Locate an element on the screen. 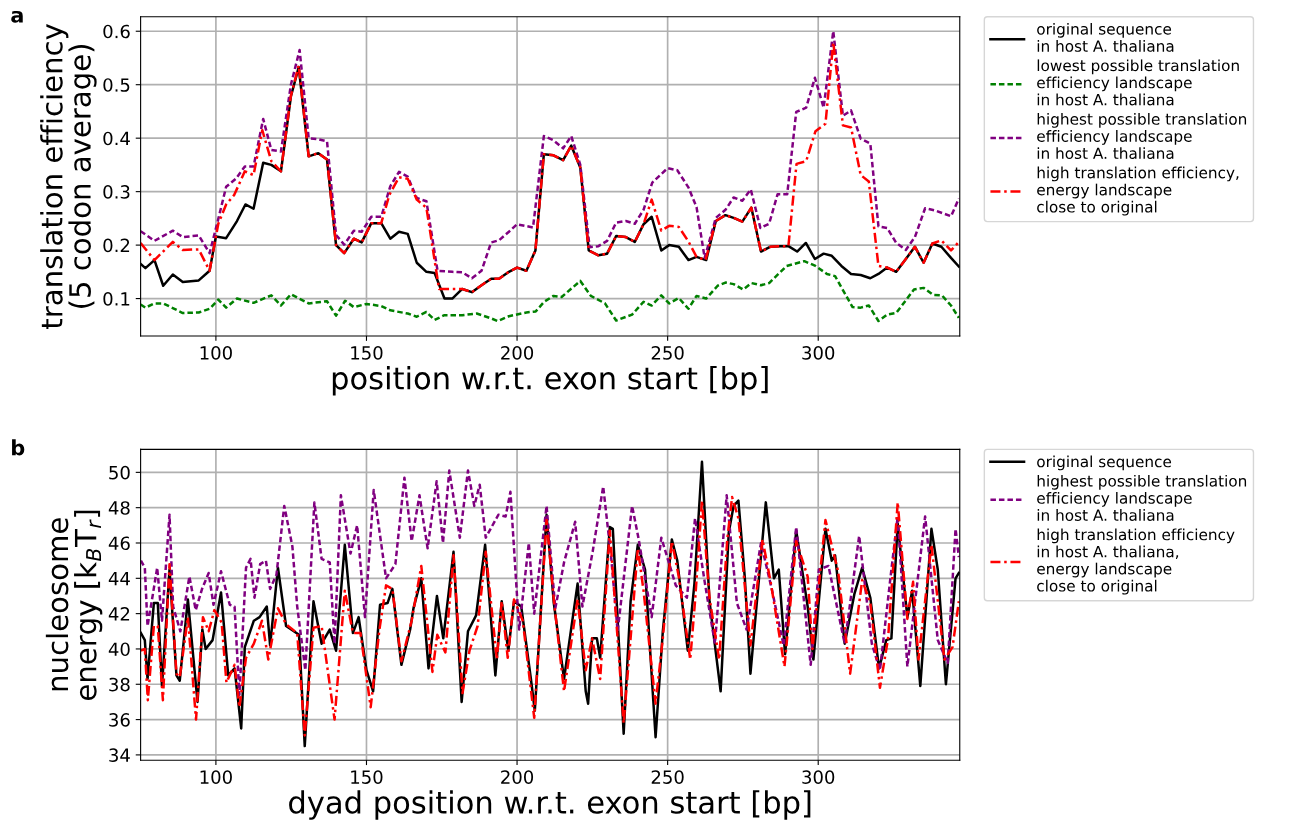  legend-label: high translation efficiency in host A. thaliana, energy landscape close to original is located at coordinates (1136, 561).